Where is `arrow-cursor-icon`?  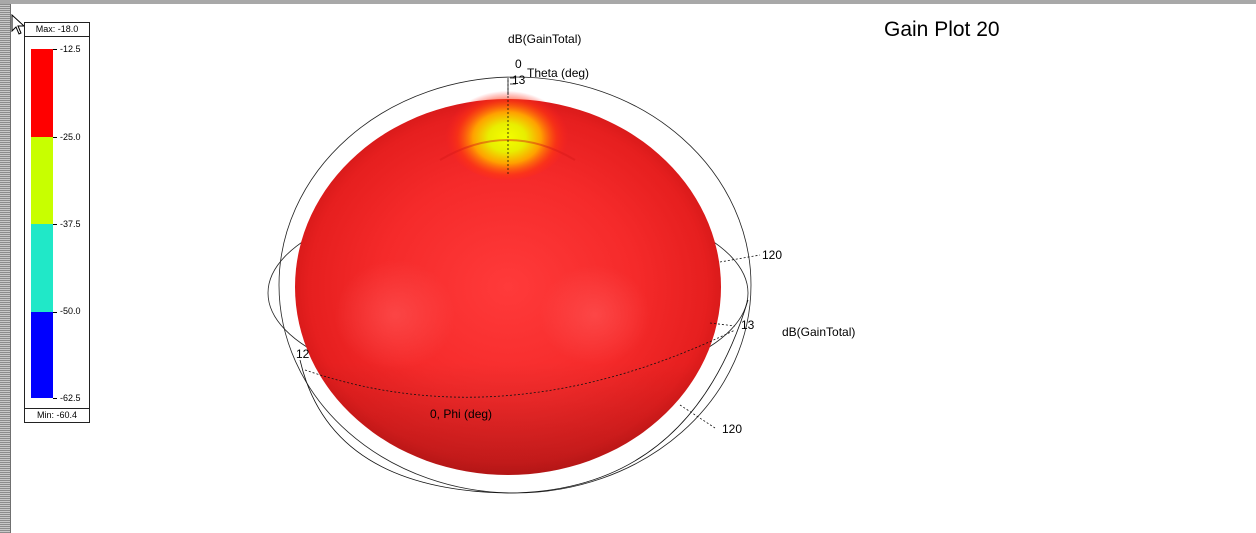 arrow-cursor-icon is located at coordinates (18, 24).